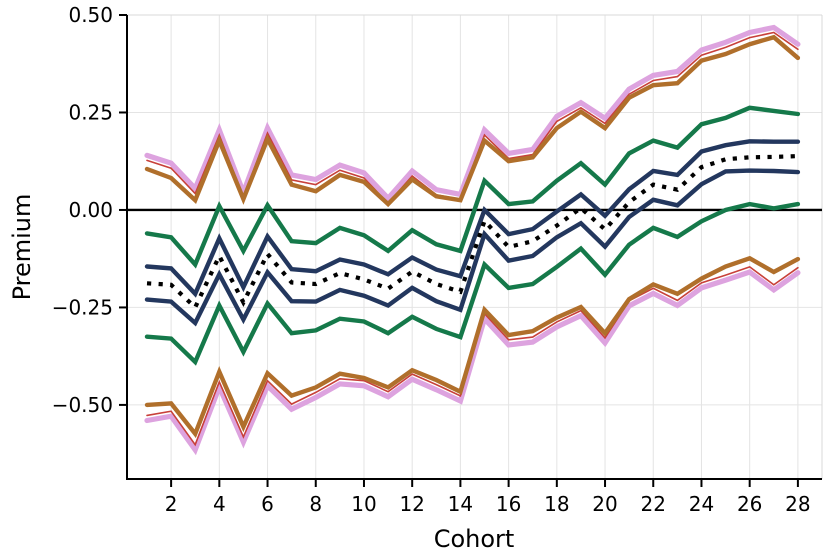 Image resolution: width=830 pixels, height=554 pixels. What do you see at coordinates (363, 504) in the screenshot?
I see `x-tick-label: 10` at bounding box center [363, 504].